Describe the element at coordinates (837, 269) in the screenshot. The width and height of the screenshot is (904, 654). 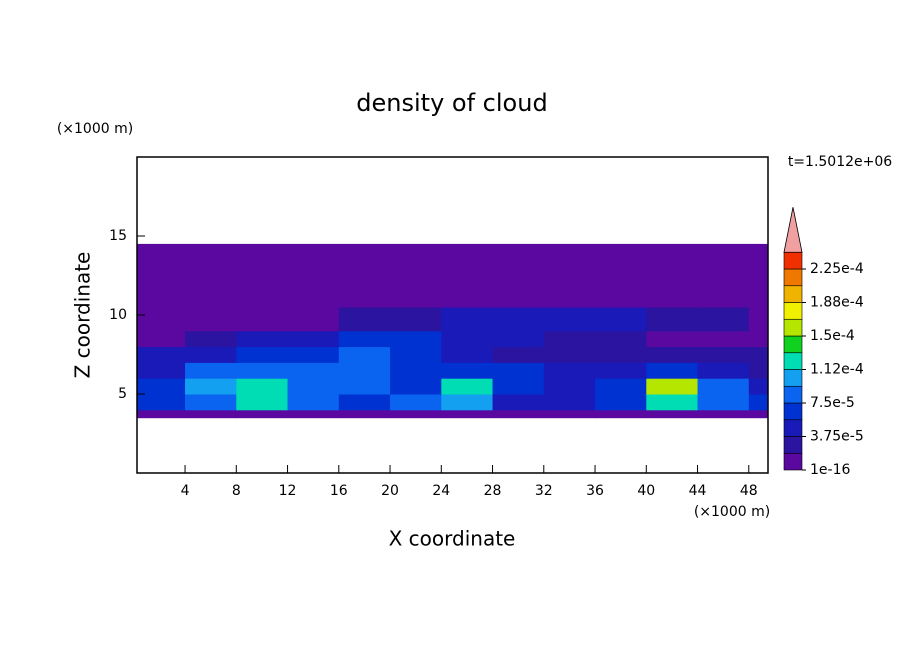
I see `colorbar-label: 2.25e-4` at that location.